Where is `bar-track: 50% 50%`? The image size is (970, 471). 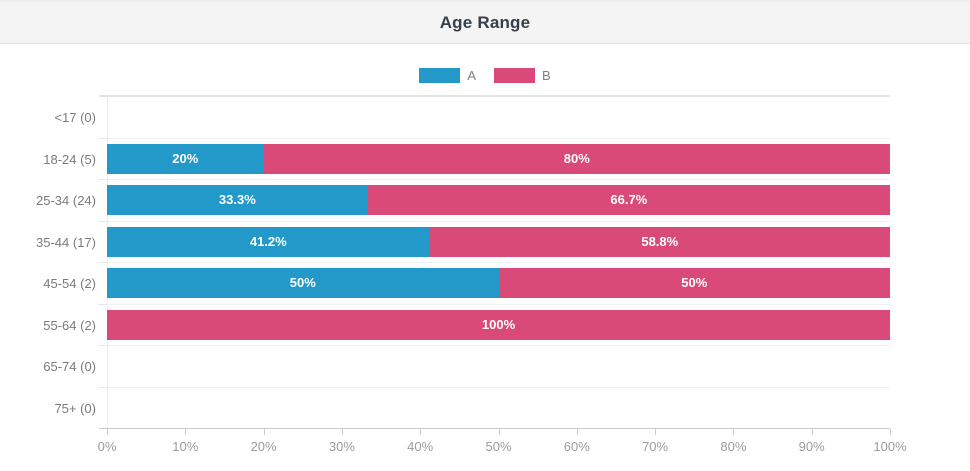
bar-track: 50% 50% is located at coordinates (494, 284).